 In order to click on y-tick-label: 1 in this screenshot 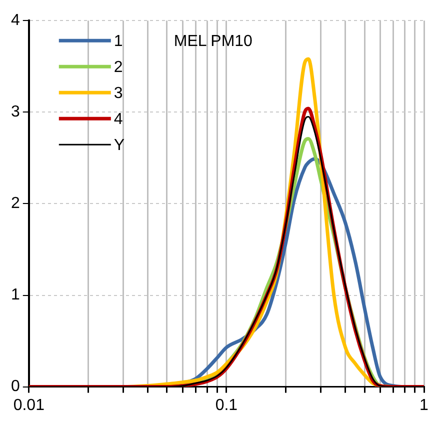, I will do `click(15, 295)`.